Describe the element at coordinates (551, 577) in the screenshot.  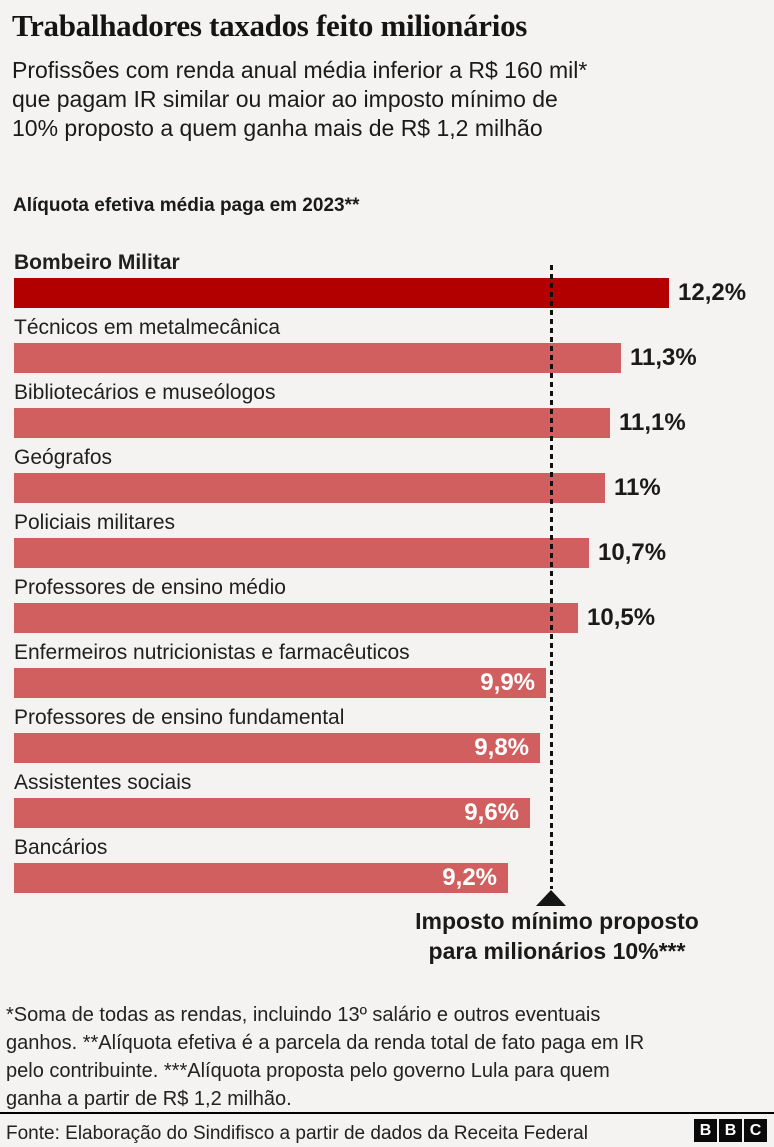
I see `reference-line` at that location.